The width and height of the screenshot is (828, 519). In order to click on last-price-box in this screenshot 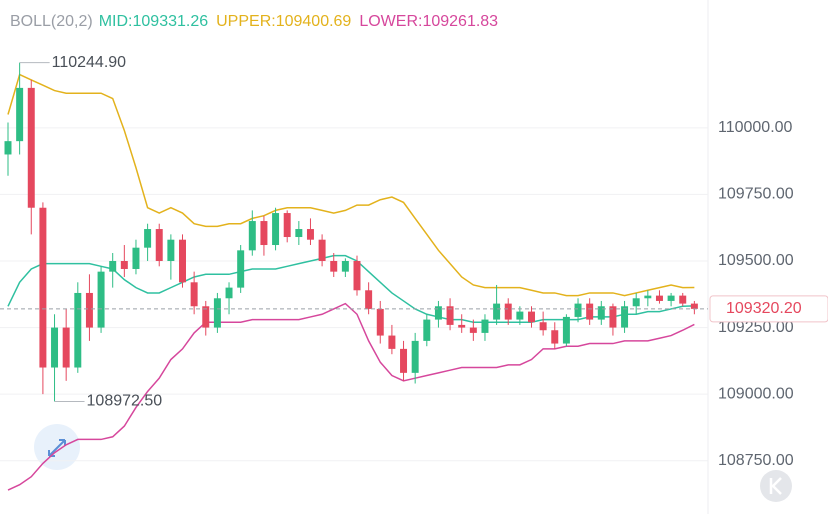, I will do `click(768, 309)`.